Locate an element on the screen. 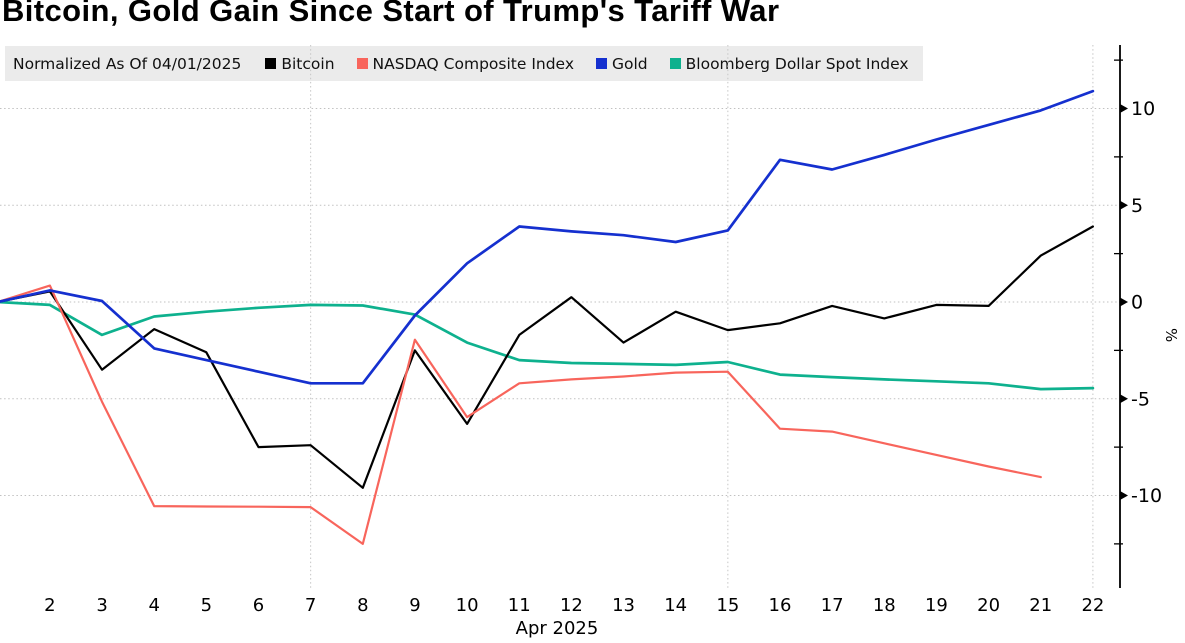 The image size is (1185, 643). x-tick-label: 9 is located at coordinates (414, 605).